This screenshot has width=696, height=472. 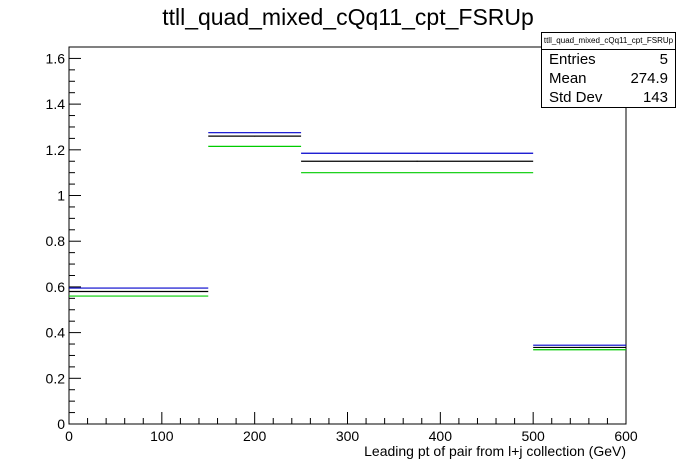 I want to click on stats-row-stddev: Std Dev 143, so click(x=608, y=97).